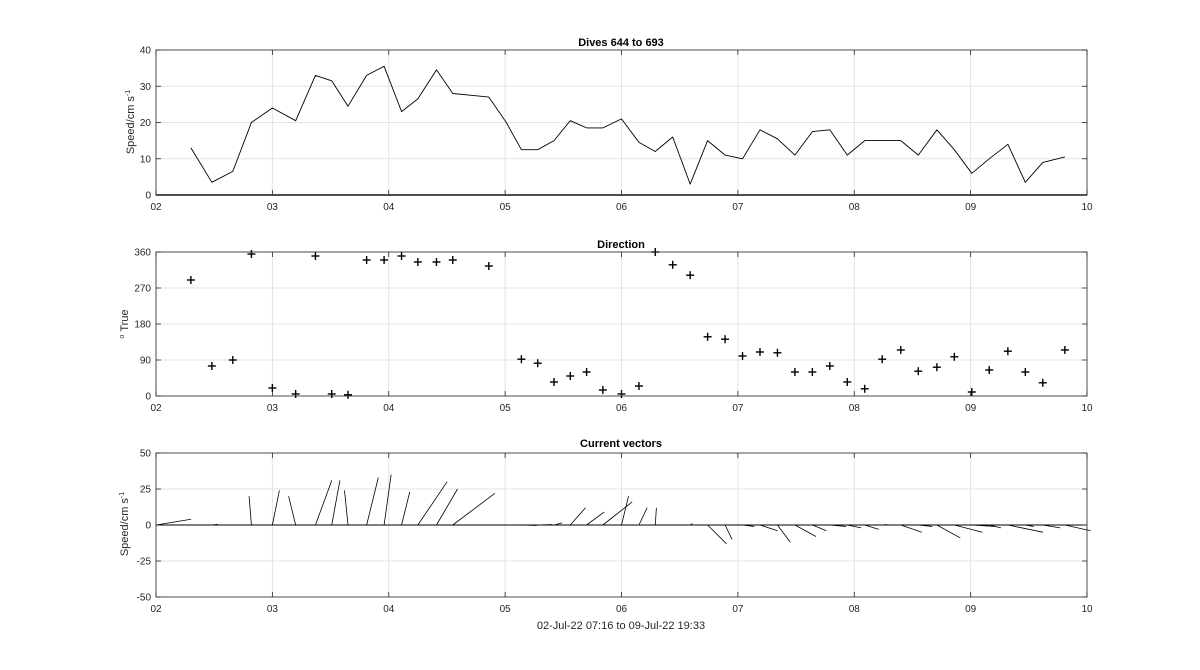 This screenshot has height=670, width=1200. I want to click on direction-panel-title: Direction, so click(621, 245).